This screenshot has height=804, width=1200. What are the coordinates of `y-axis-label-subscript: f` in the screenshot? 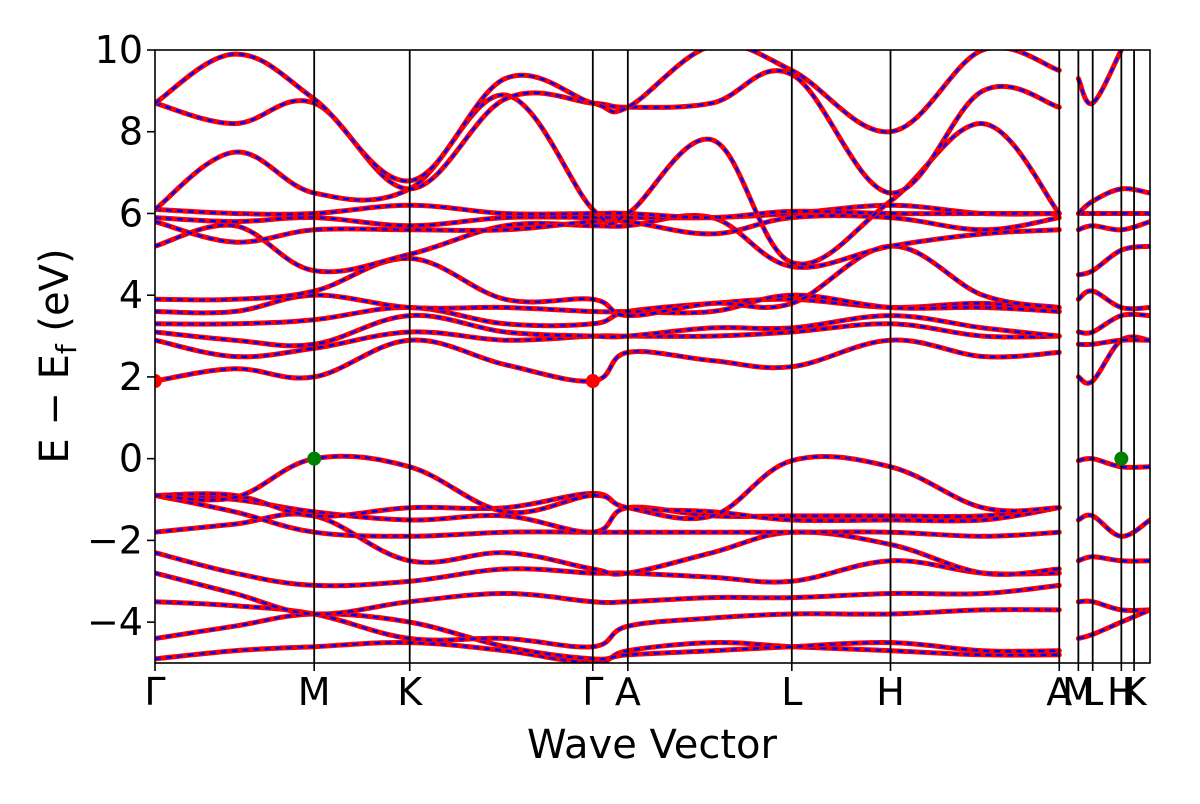 It's located at (66, 348).